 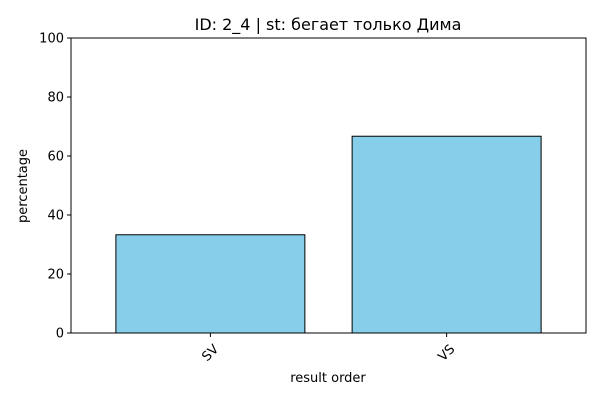 What do you see at coordinates (51, 39) in the screenshot?
I see `y-tick-label: 100` at bounding box center [51, 39].